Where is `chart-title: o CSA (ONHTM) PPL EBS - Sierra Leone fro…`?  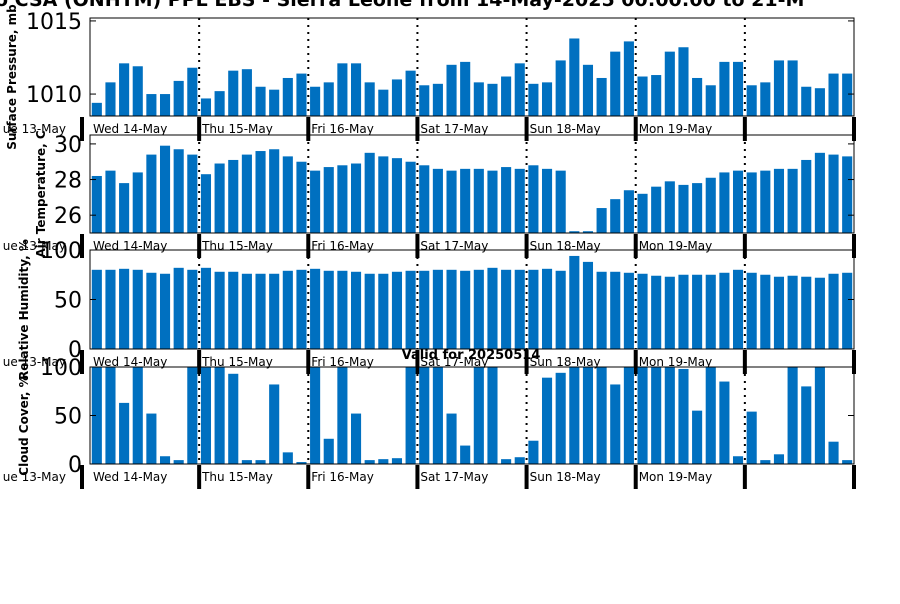
chart-title: o CSA (ONHTM) PPL EBS - Sierra Leone fro… is located at coordinates (402, 5).